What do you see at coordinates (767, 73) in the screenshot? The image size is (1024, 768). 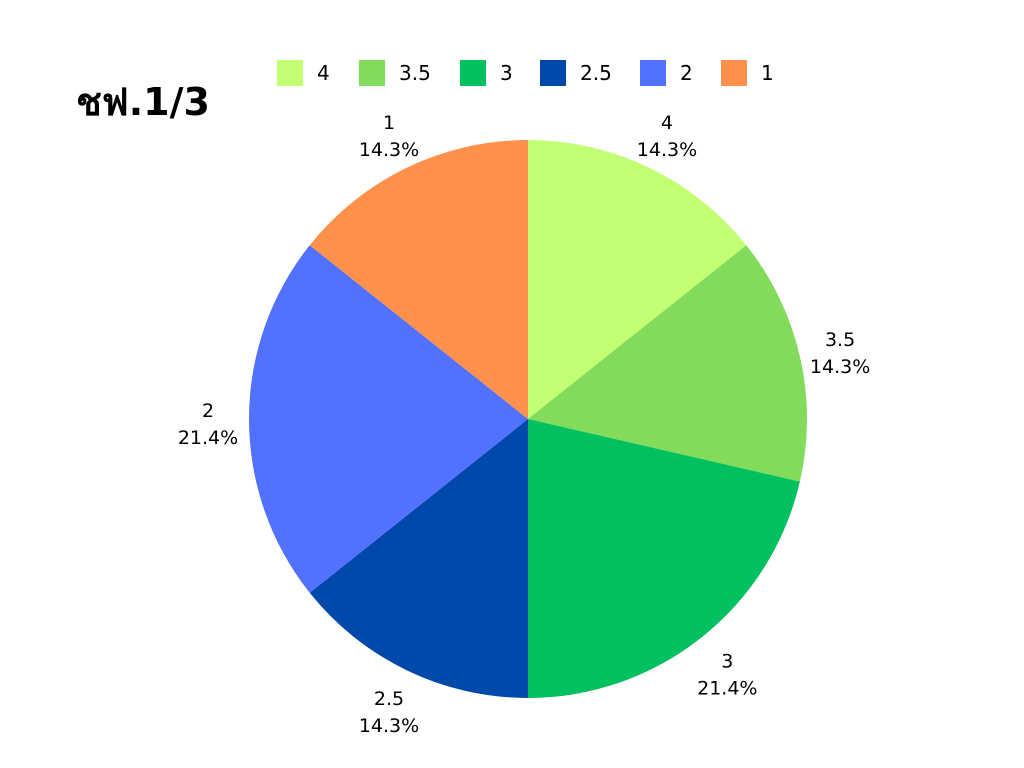 I see `legend-label: 1` at bounding box center [767, 73].